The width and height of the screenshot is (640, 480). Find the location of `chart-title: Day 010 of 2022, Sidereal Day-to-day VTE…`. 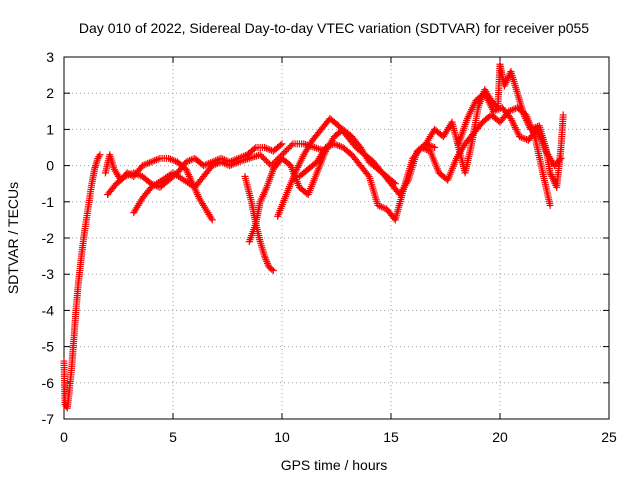

chart-title: Day 010 of 2022, Sidereal Day-to-day VTE… is located at coordinates (334, 28).